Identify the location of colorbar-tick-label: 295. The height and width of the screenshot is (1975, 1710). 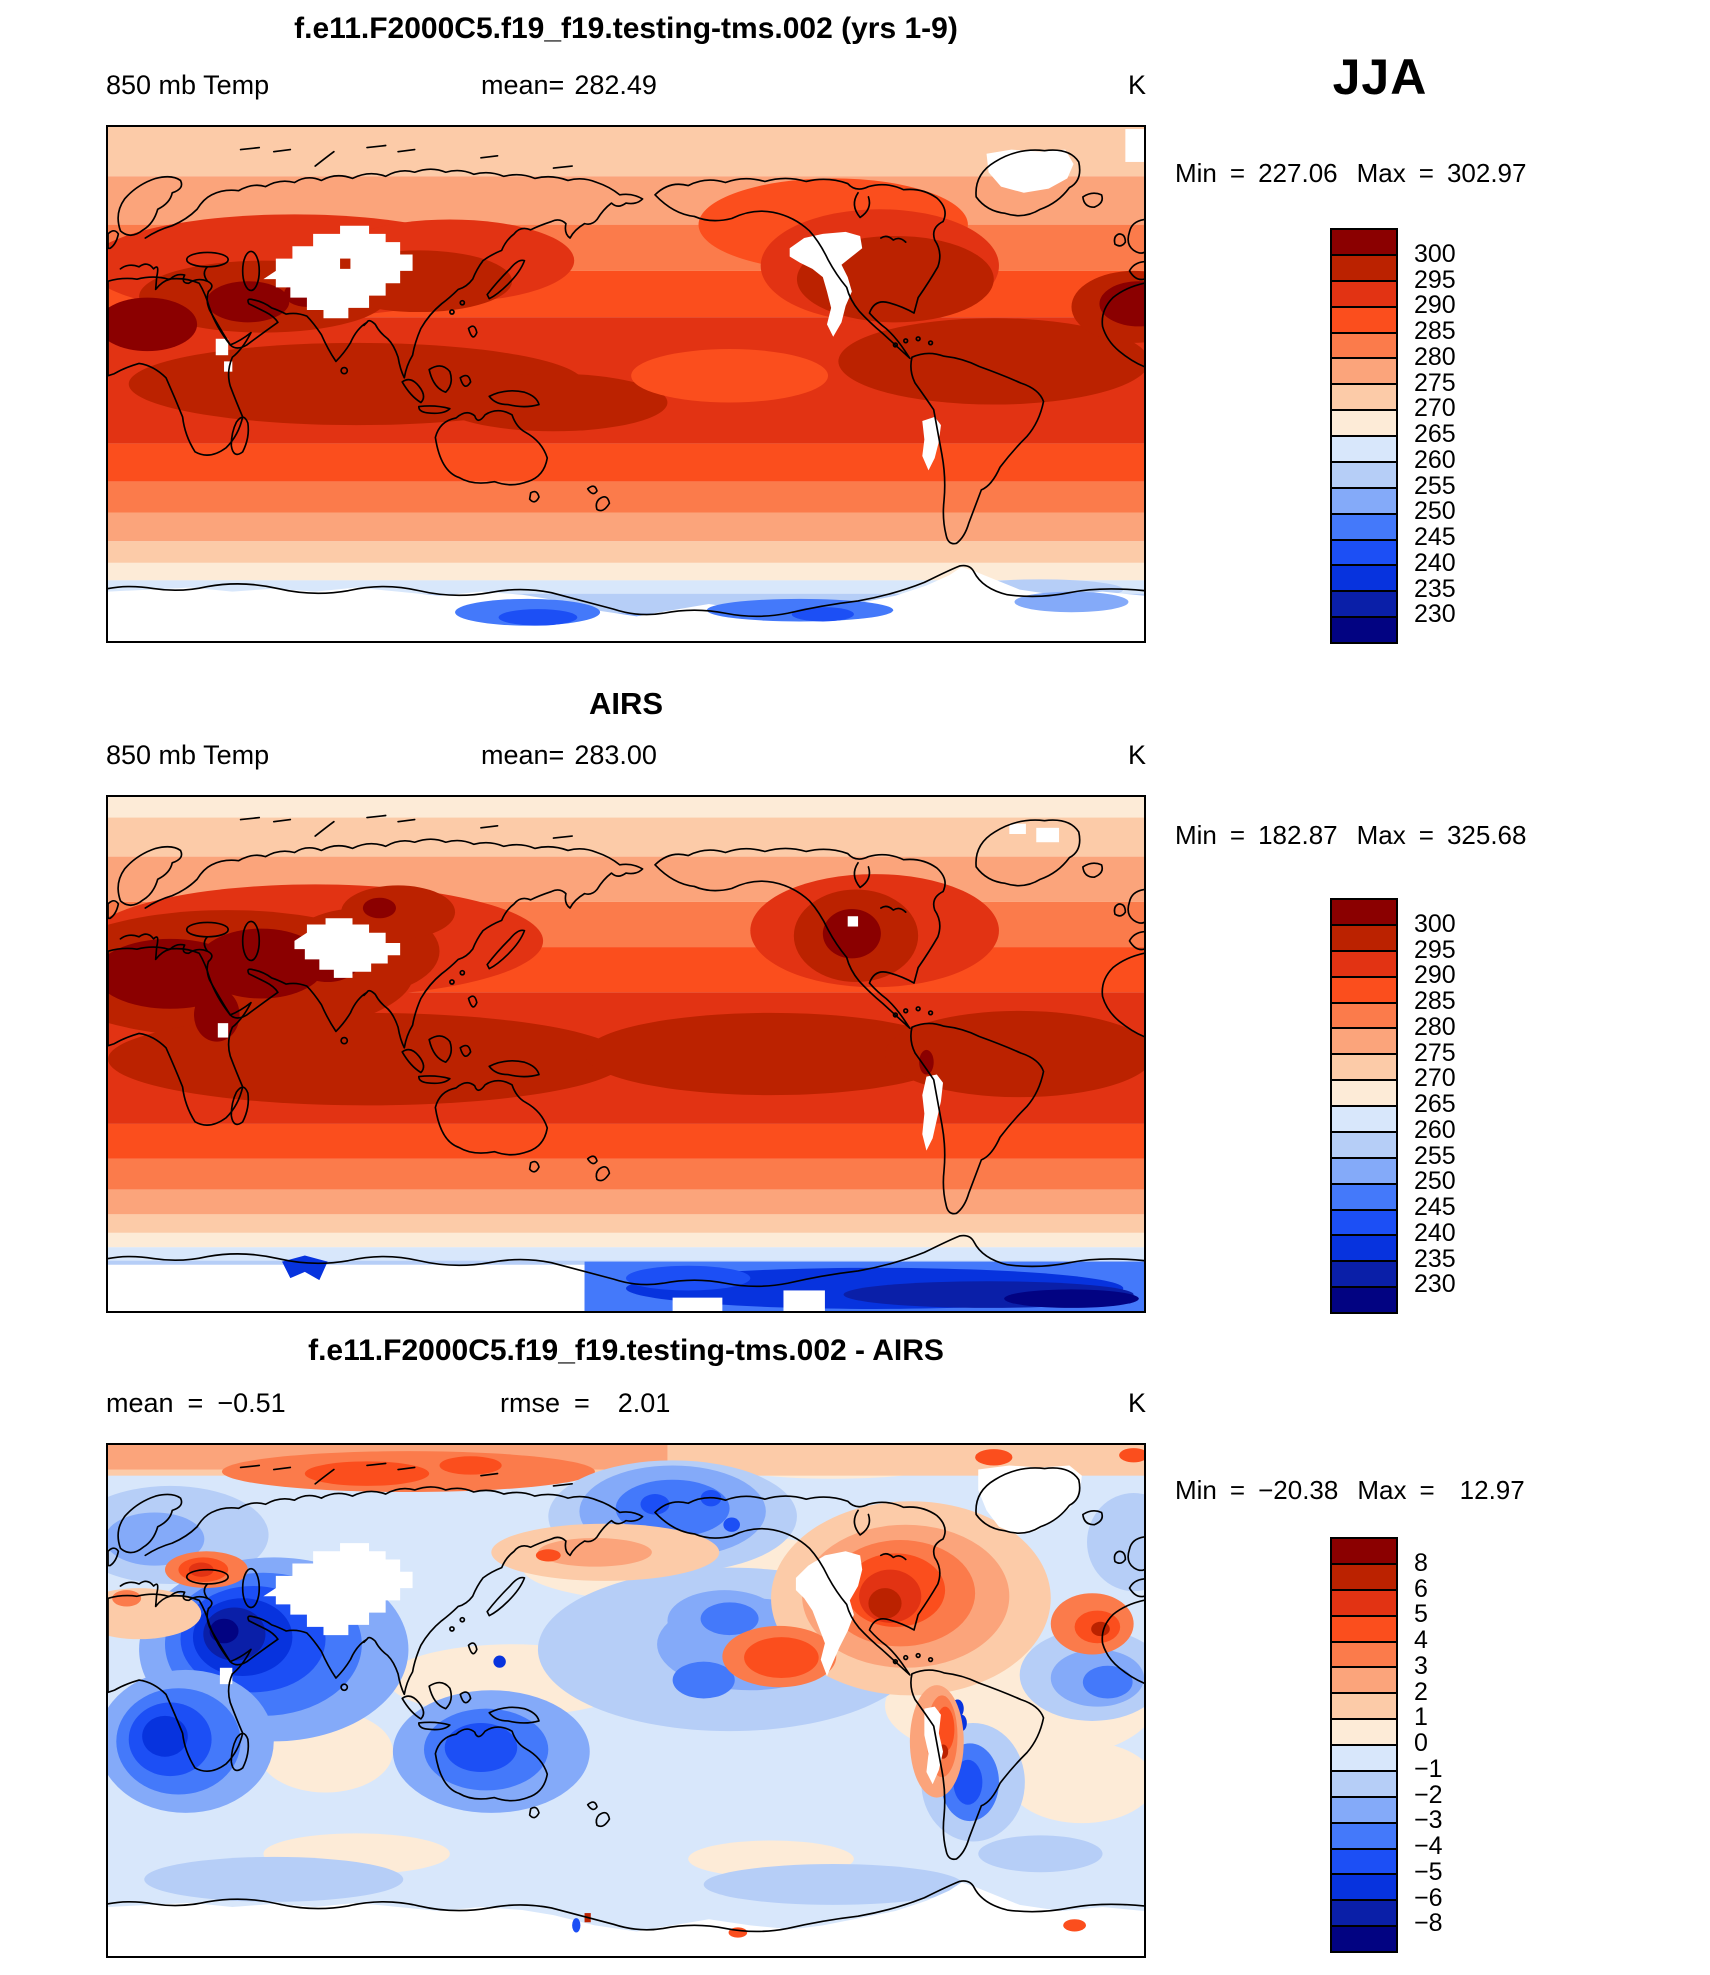
(1435, 279).